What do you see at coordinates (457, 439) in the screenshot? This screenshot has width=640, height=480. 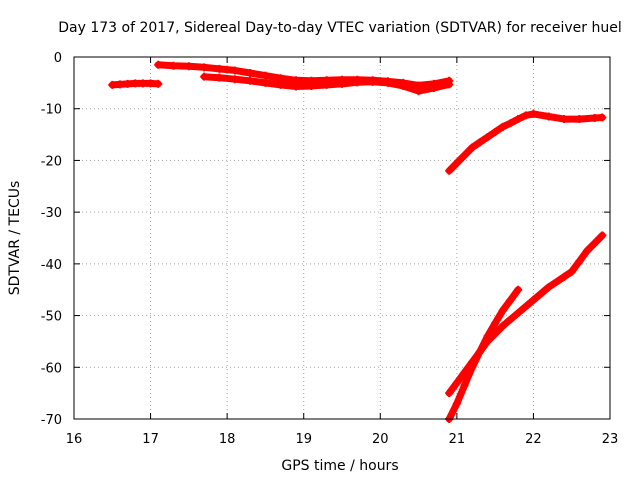 I see `x-tick-label: 21` at bounding box center [457, 439].